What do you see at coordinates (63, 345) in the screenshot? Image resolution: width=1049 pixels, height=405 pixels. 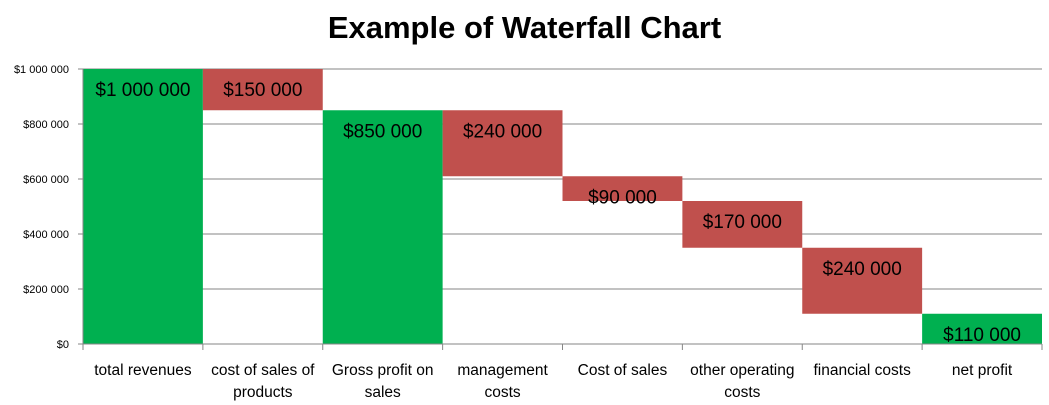 I see `y-tick-label: $0` at bounding box center [63, 345].